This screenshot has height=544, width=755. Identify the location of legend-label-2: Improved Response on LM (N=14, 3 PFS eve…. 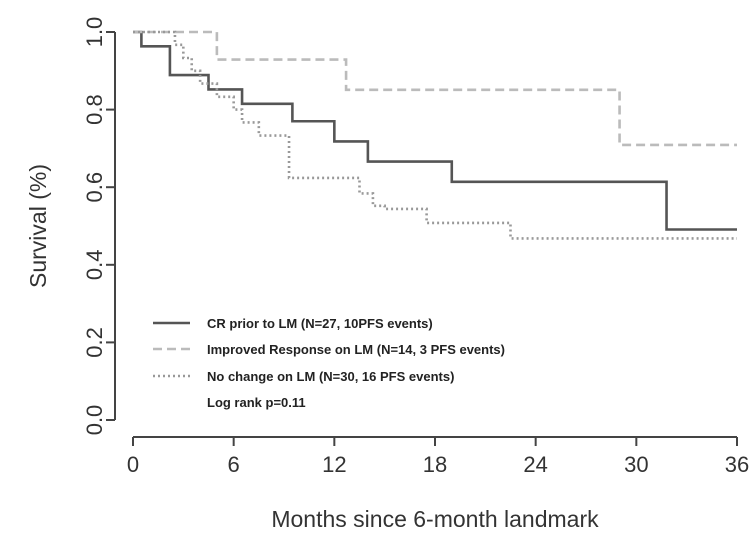
(356, 349).